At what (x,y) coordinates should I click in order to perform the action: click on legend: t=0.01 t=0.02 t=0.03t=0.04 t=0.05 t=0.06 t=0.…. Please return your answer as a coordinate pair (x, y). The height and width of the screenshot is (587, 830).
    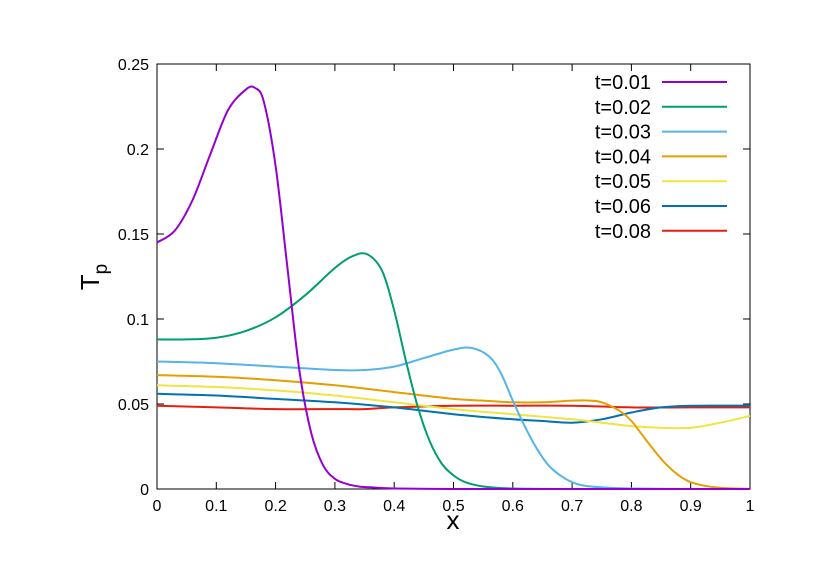
    Looking at the image, I should click on (661, 157).